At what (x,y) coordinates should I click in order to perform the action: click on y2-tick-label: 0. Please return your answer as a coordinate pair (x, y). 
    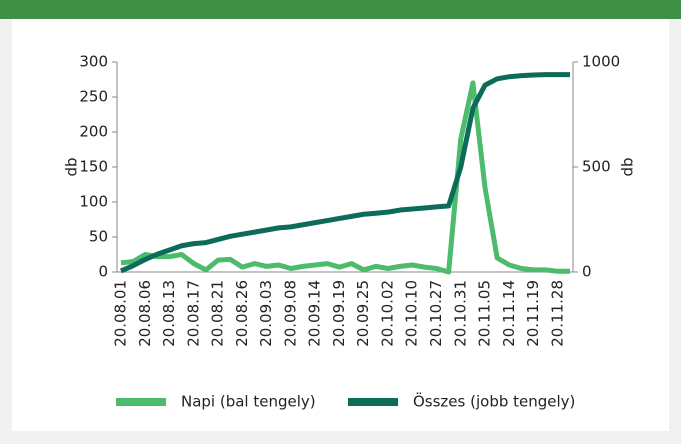
    Looking at the image, I should click on (587, 272).